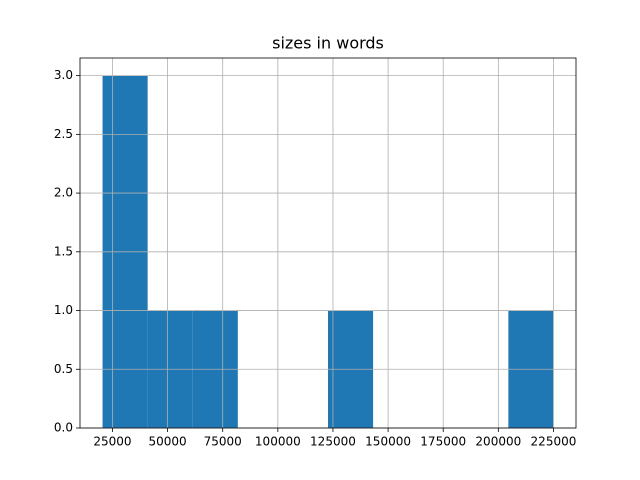  I want to click on y-tick-label: 1.5, so click(63, 251).